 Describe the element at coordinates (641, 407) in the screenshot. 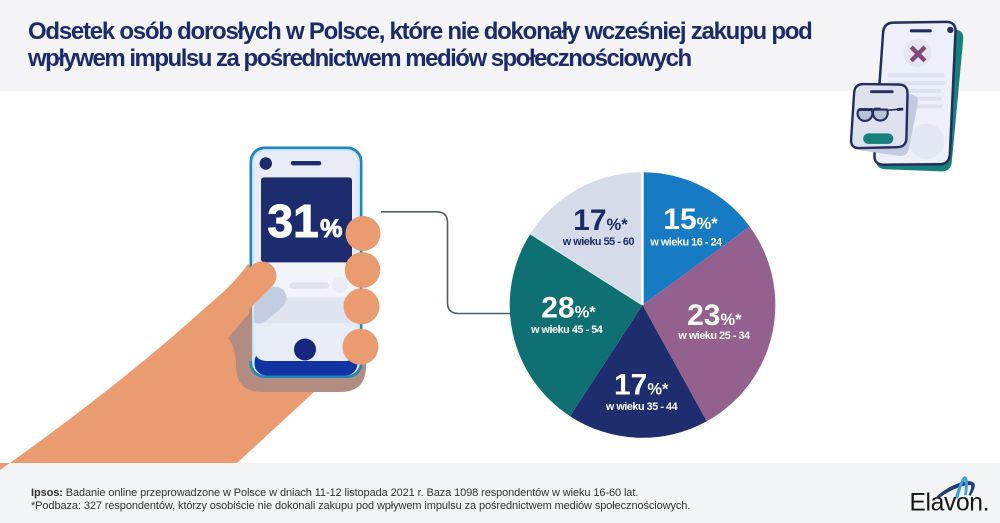

I see `svg-text: w wieku 35 - 44` at that location.